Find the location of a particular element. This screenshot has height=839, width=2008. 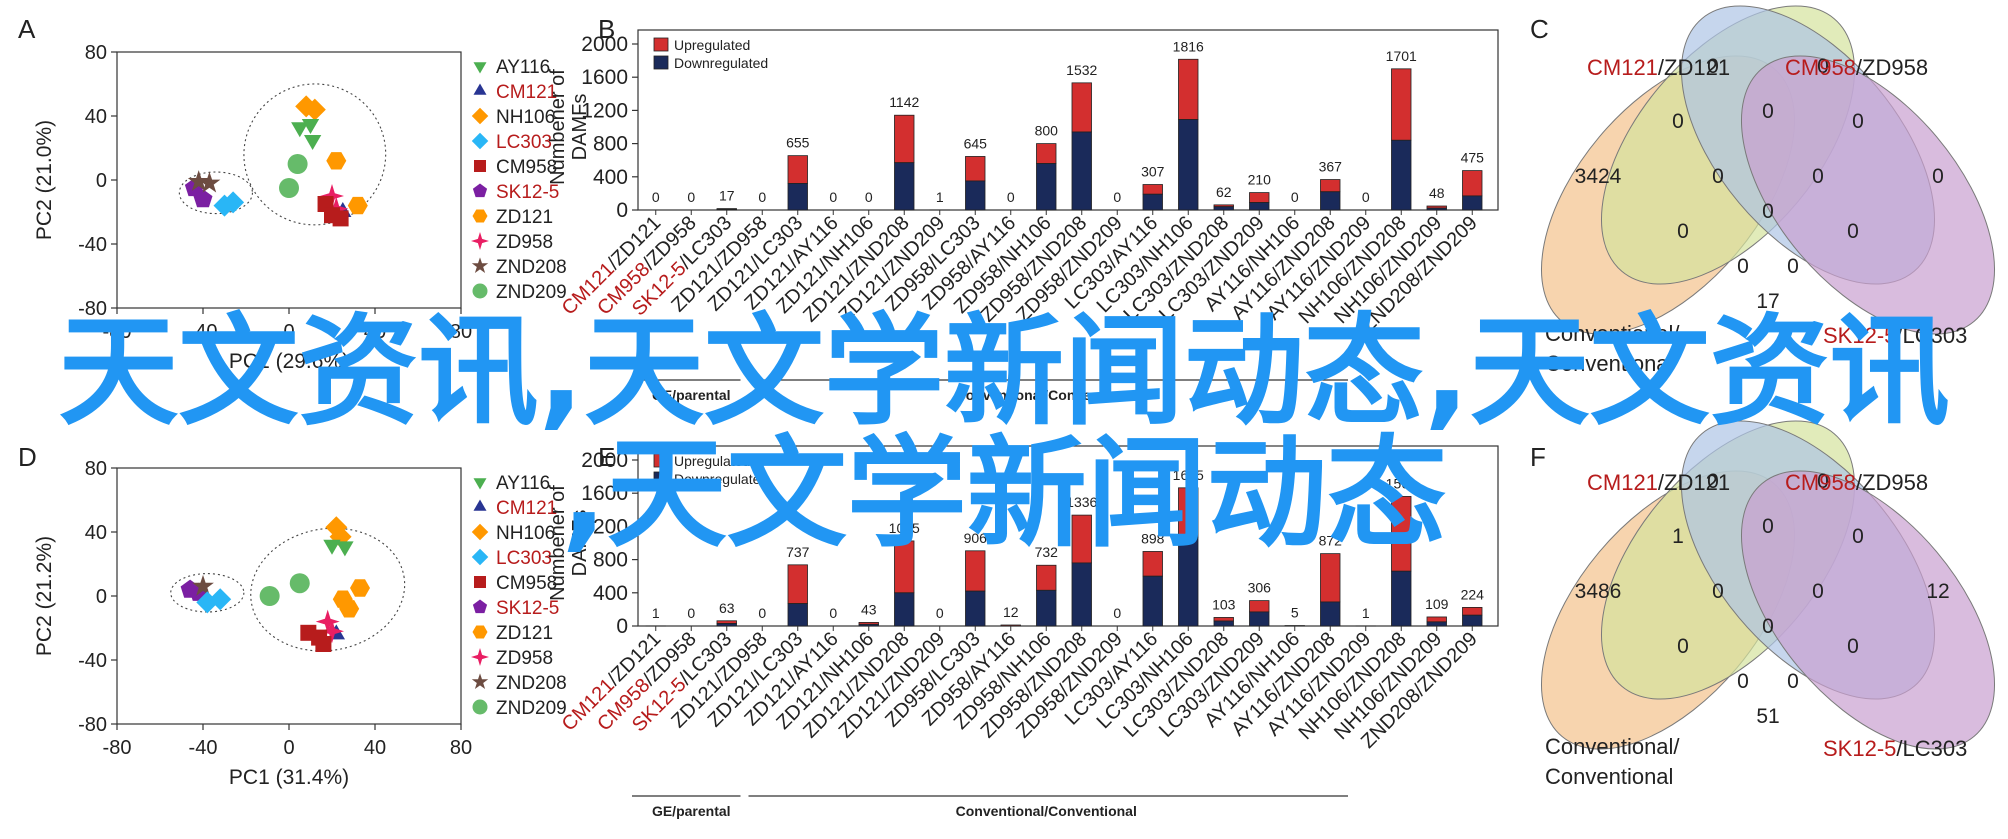

legend-swatch-down is located at coordinates (661, 478).